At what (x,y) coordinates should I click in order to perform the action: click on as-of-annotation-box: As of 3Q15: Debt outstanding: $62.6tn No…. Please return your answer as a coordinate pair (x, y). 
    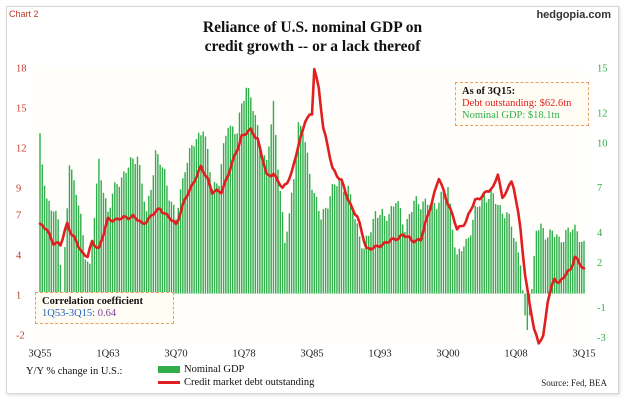
    Looking at the image, I should click on (522, 104).